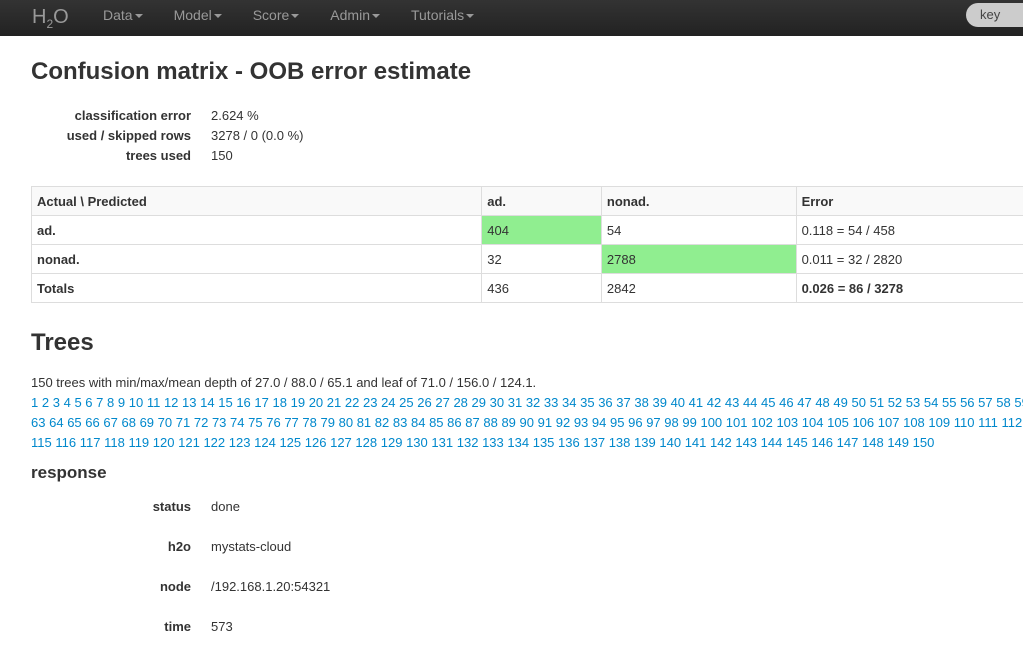 The height and width of the screenshot is (658, 1023). What do you see at coordinates (279, 402) in the screenshot?
I see `tree-link: 18` at bounding box center [279, 402].